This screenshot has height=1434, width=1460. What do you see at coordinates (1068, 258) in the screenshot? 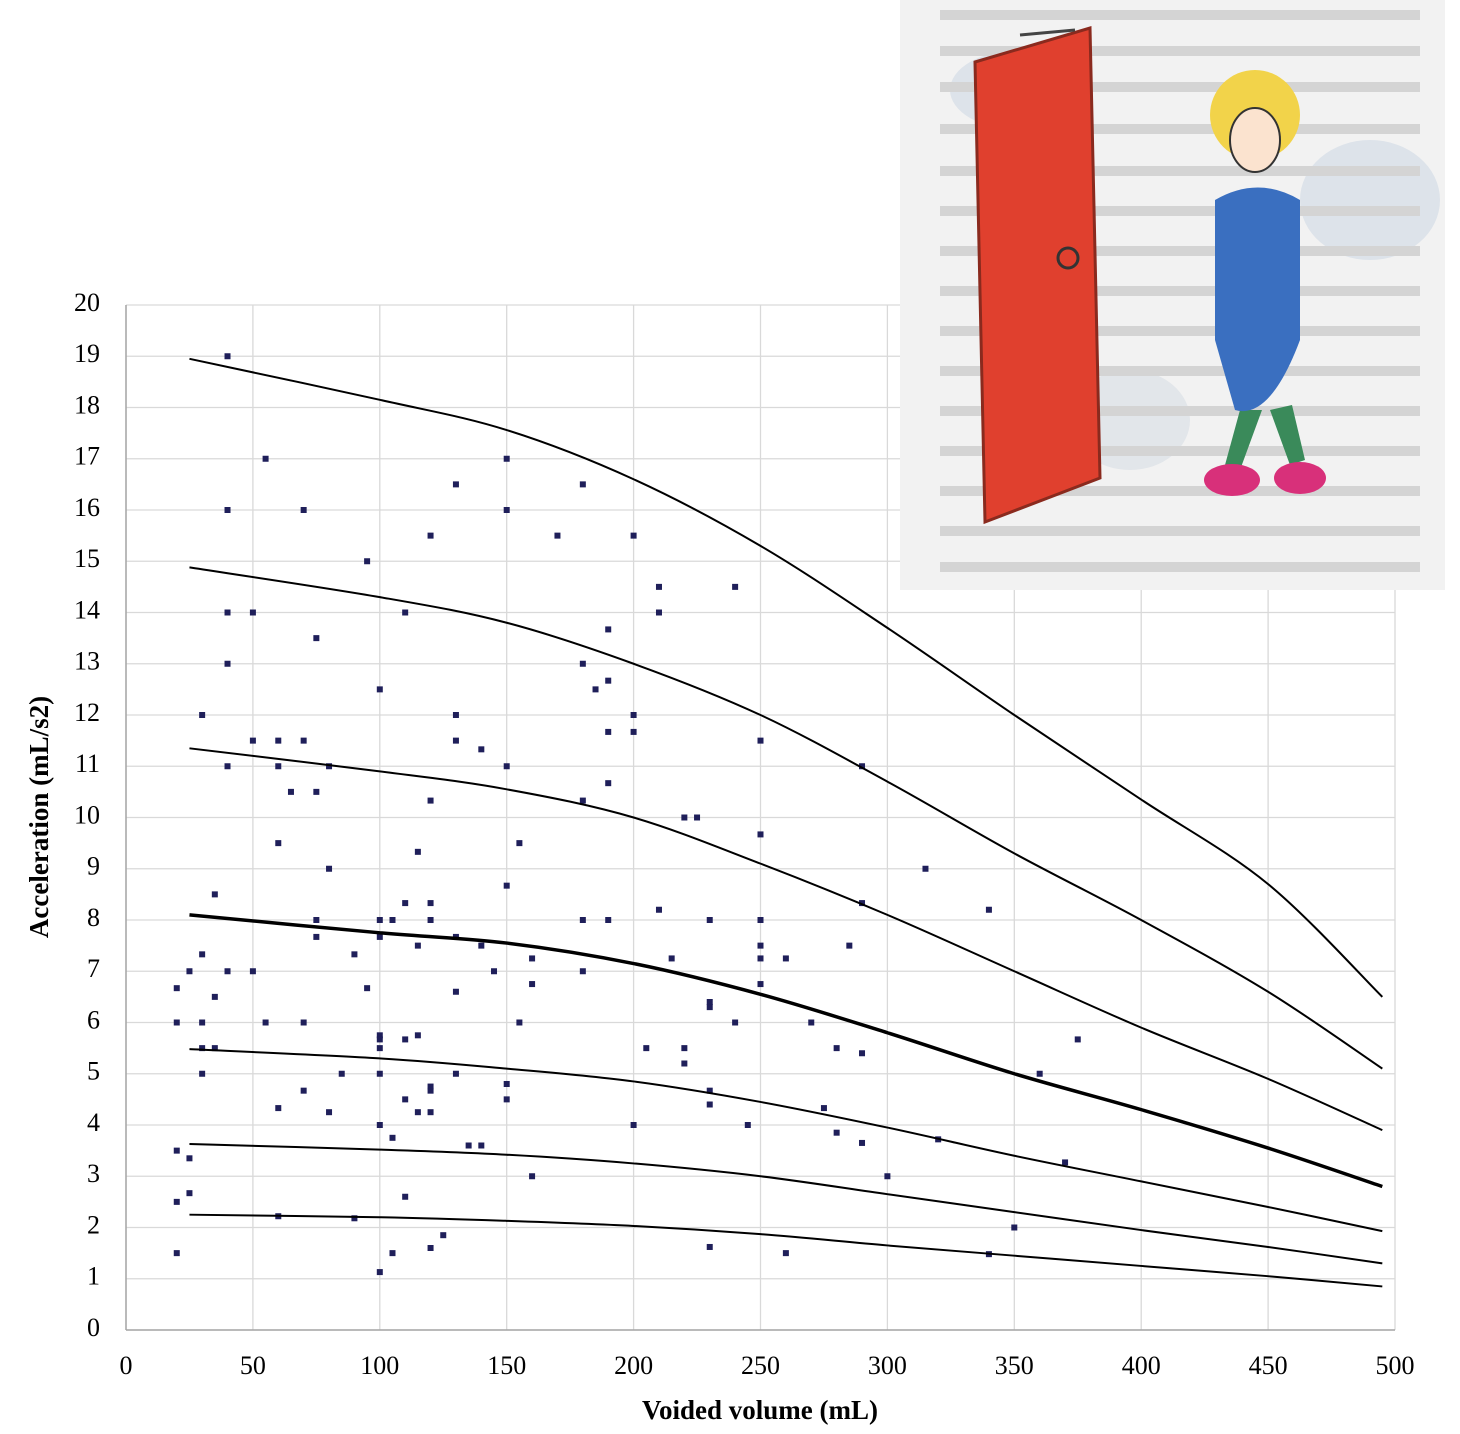
I see `door-knob` at bounding box center [1068, 258].